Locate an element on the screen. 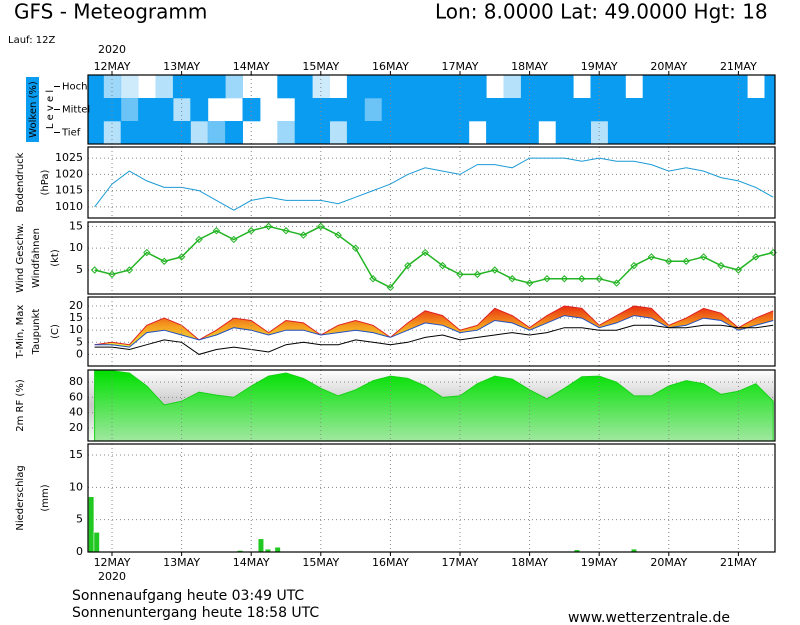 The width and height of the screenshot is (800, 625). cloud-label-bg is located at coordinates (32, 109).